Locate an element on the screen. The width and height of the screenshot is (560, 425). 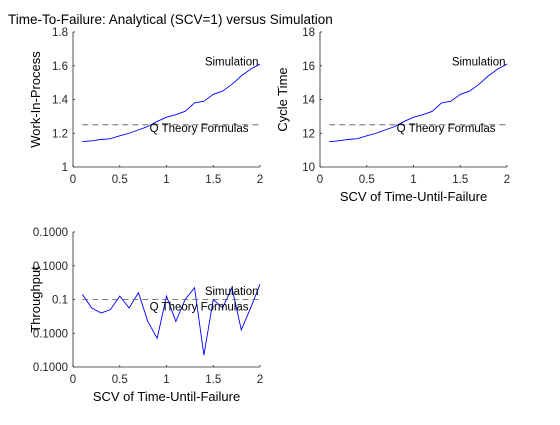
y-tick-label: 1.8 is located at coordinates (60, 33).